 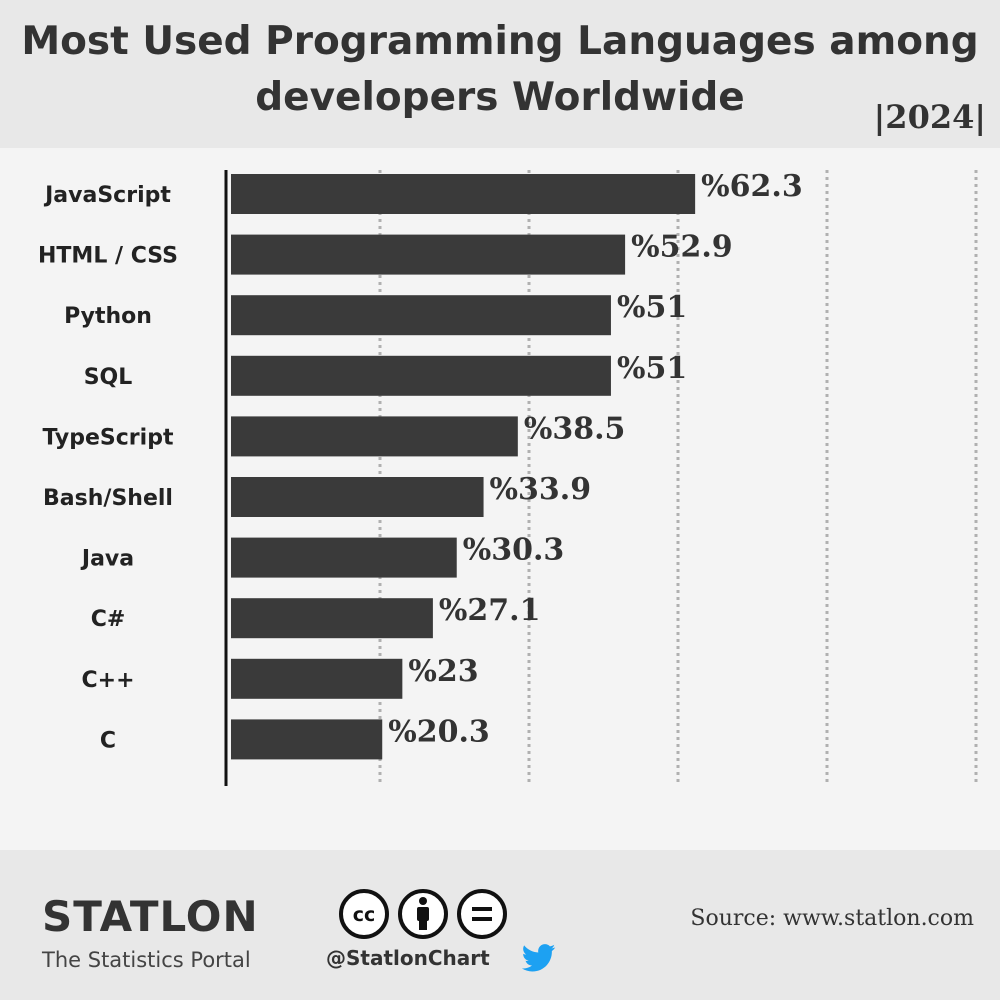 I want to click on data-label: %33.9, so click(x=541, y=489).